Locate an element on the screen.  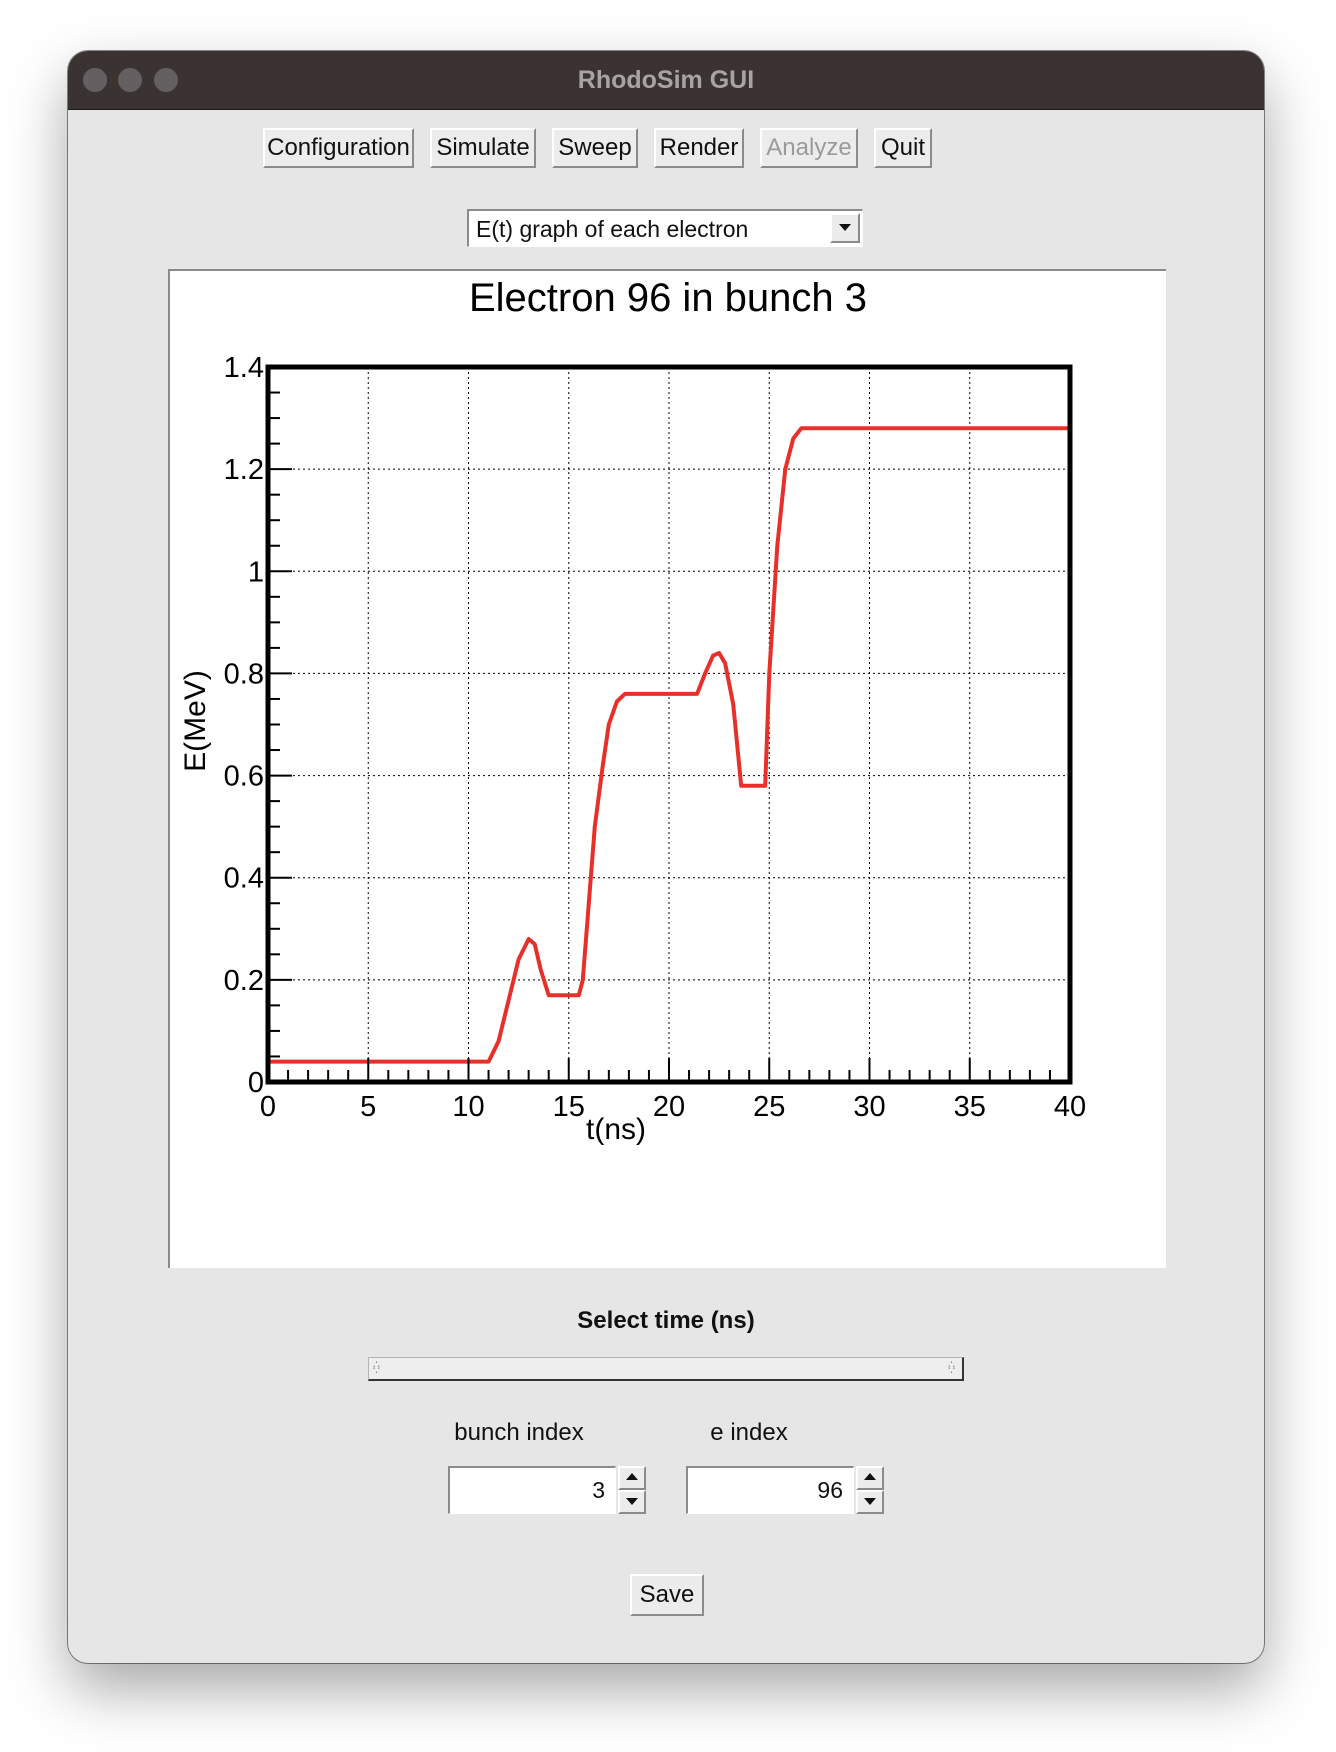
configuration-button: Configuration is located at coordinates (338, 148).